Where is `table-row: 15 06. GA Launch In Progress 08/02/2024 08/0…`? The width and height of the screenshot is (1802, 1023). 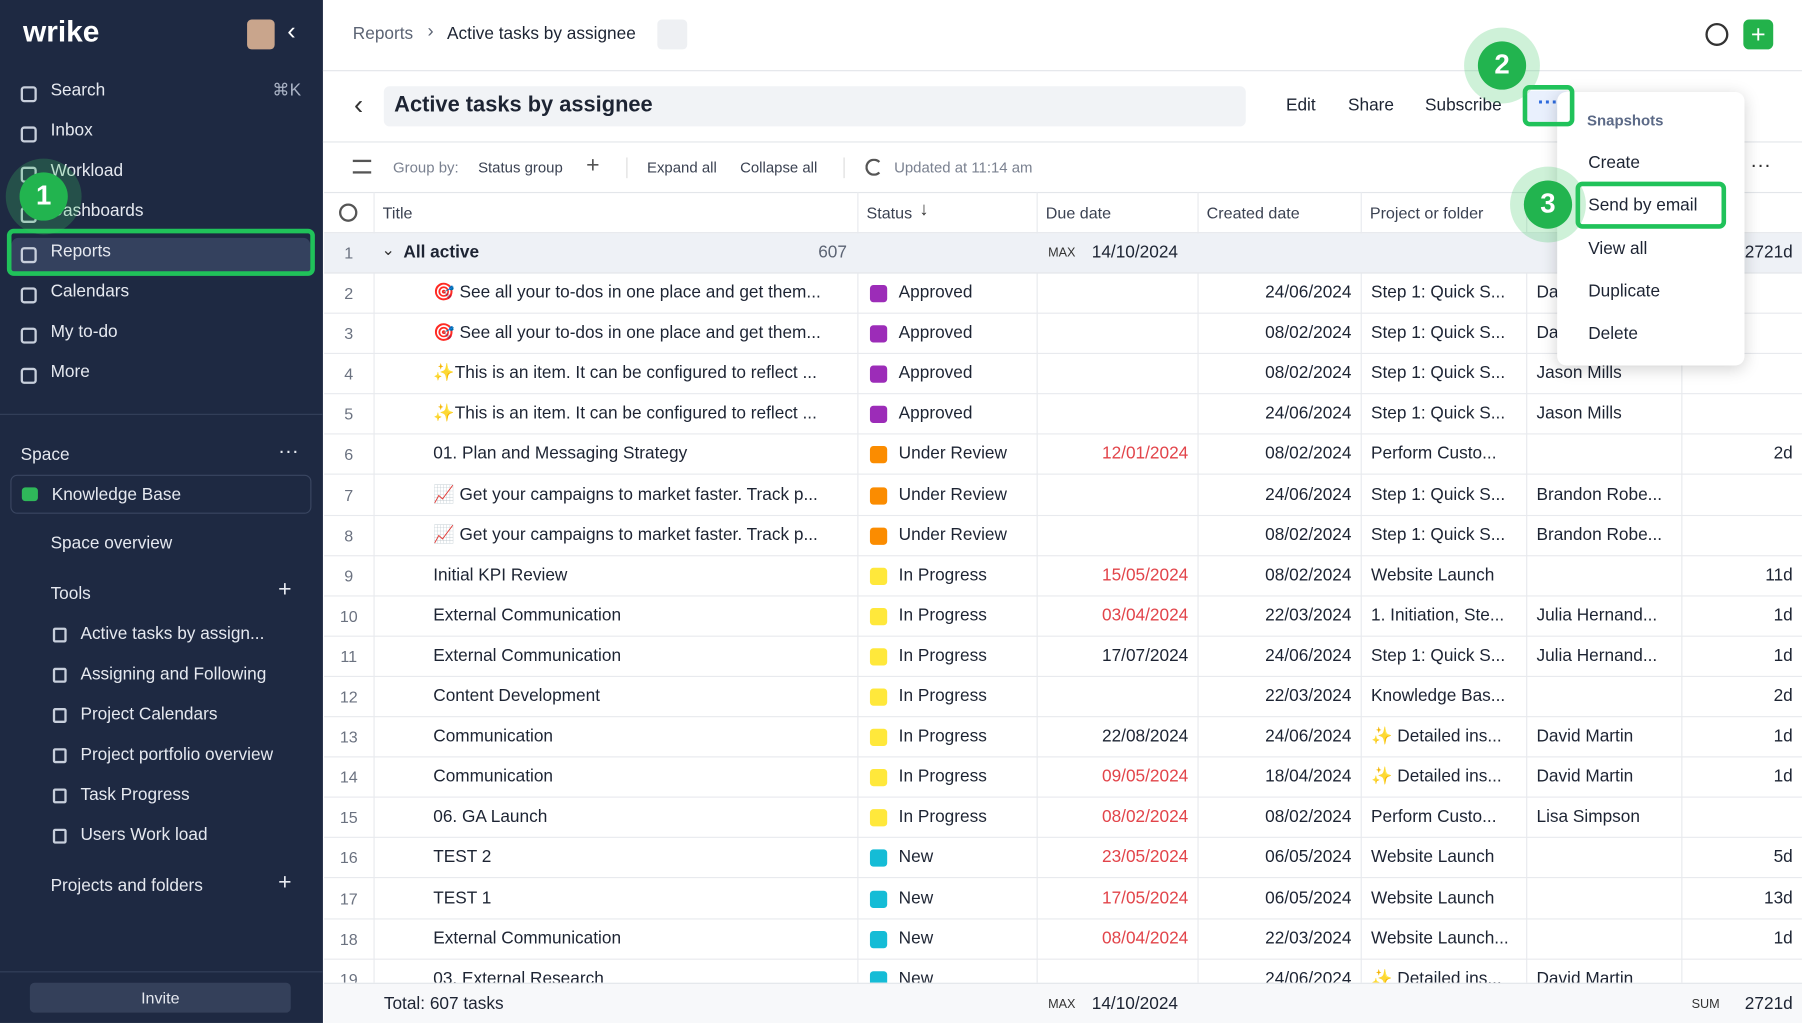 table-row: 15 06. GA Launch In Progress 08/02/2024 08/0… is located at coordinates (1063, 818).